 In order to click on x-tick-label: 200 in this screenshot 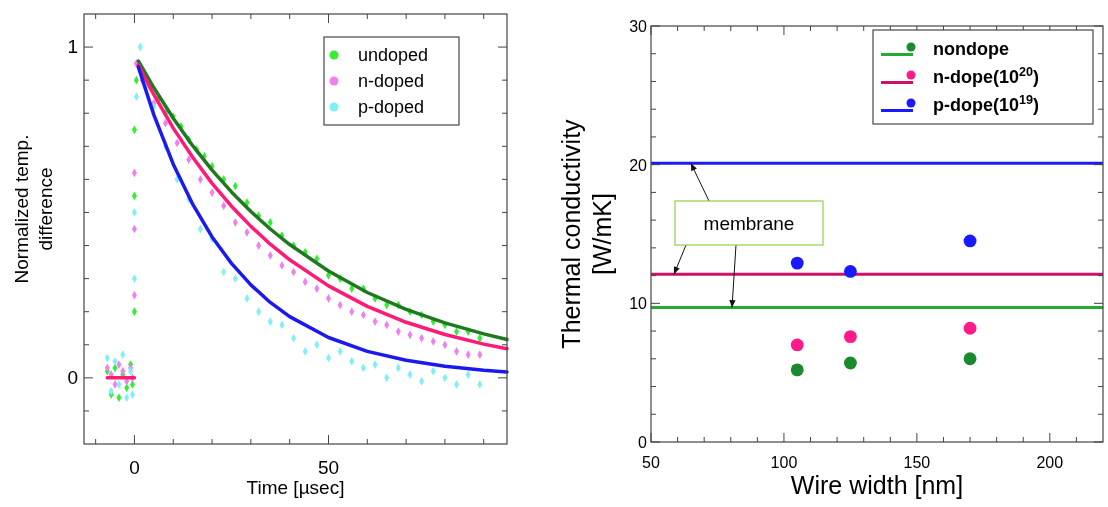, I will do `click(1050, 462)`.